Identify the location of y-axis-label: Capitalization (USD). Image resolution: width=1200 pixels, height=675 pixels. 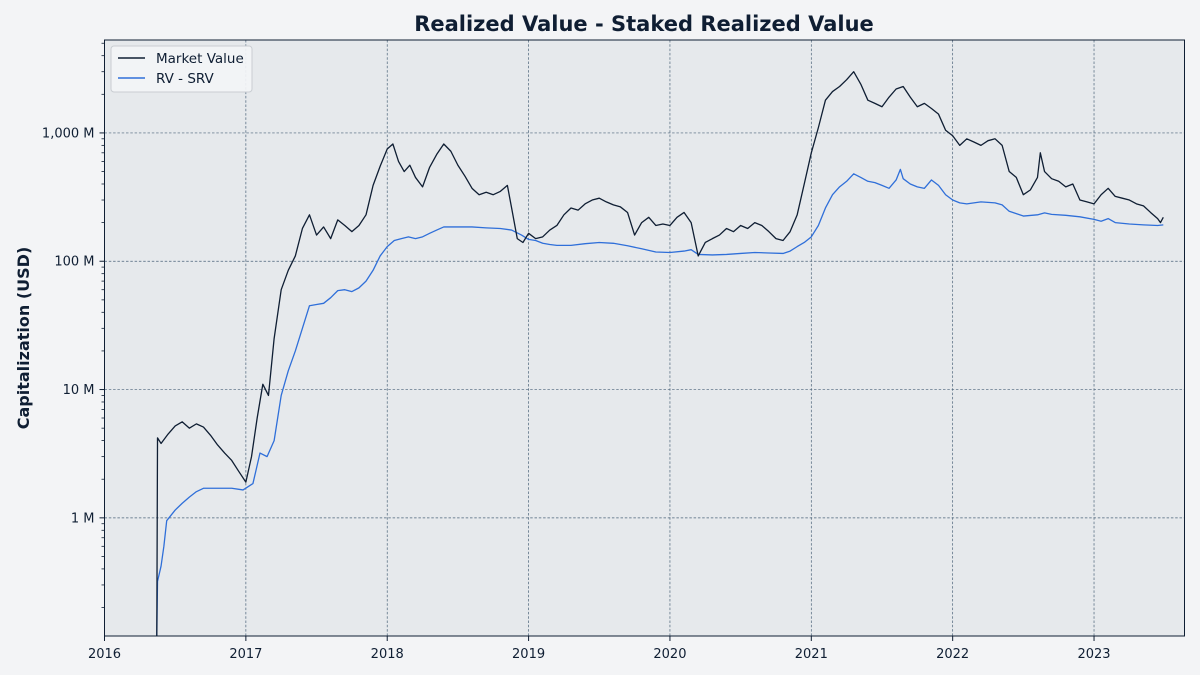
(23, 338).